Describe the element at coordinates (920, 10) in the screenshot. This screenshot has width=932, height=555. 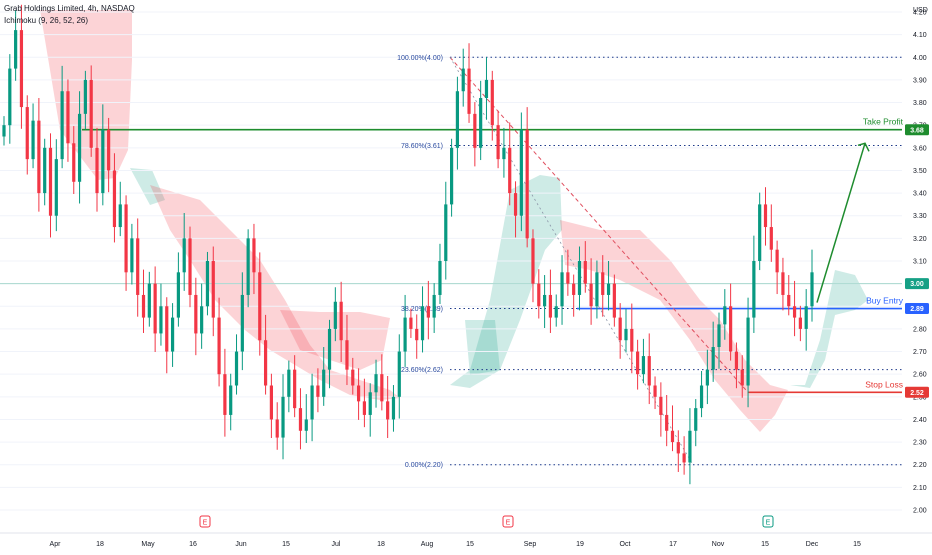
I see `currency-label: USD` at that location.